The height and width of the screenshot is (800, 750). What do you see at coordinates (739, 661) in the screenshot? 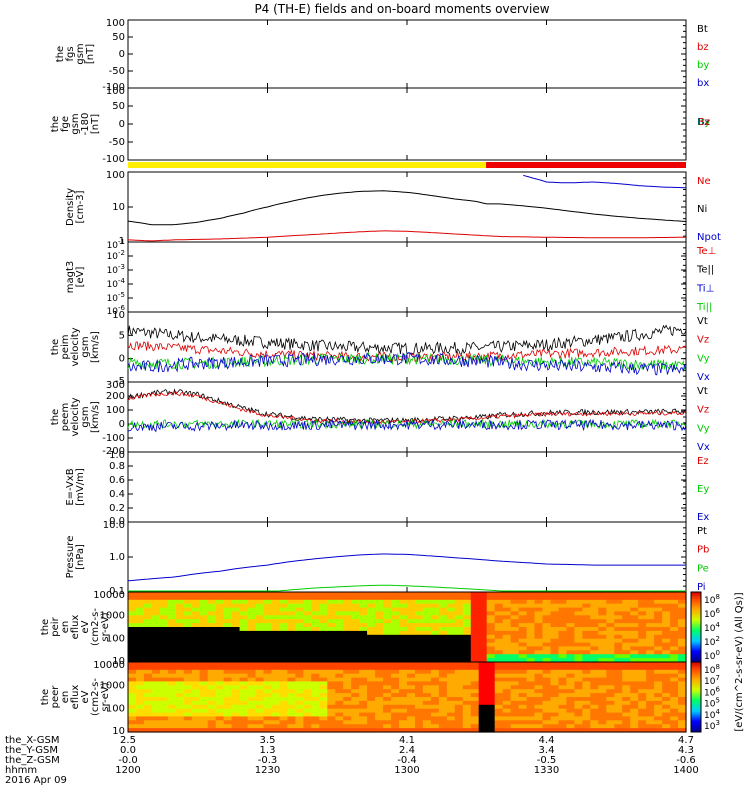
I see `colorbar-label: [eV/(cm^2-s-sr-eV) (All Qs)]` at bounding box center [739, 661].